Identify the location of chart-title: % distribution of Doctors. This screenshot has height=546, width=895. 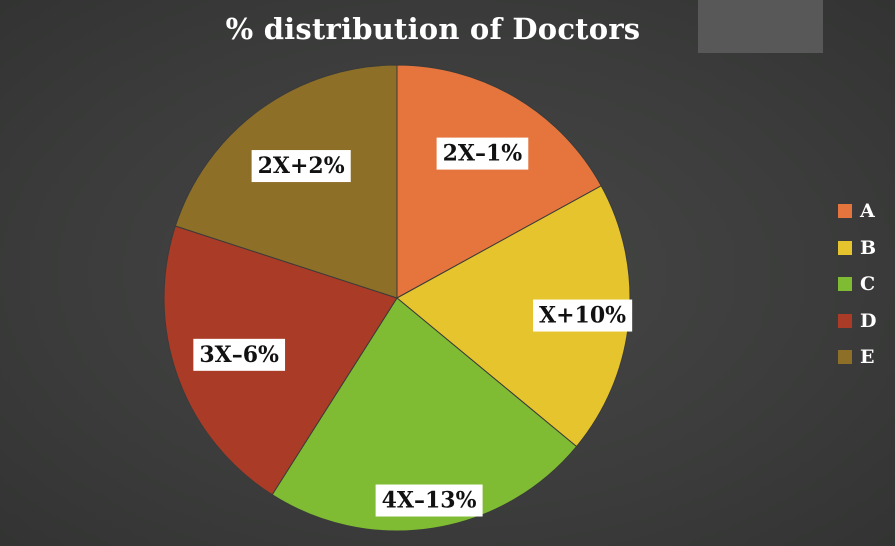
(433, 29).